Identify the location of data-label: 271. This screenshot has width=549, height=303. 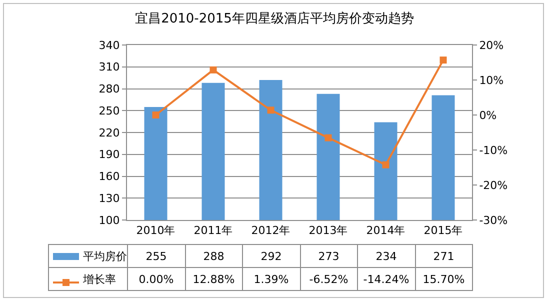
(443, 256).